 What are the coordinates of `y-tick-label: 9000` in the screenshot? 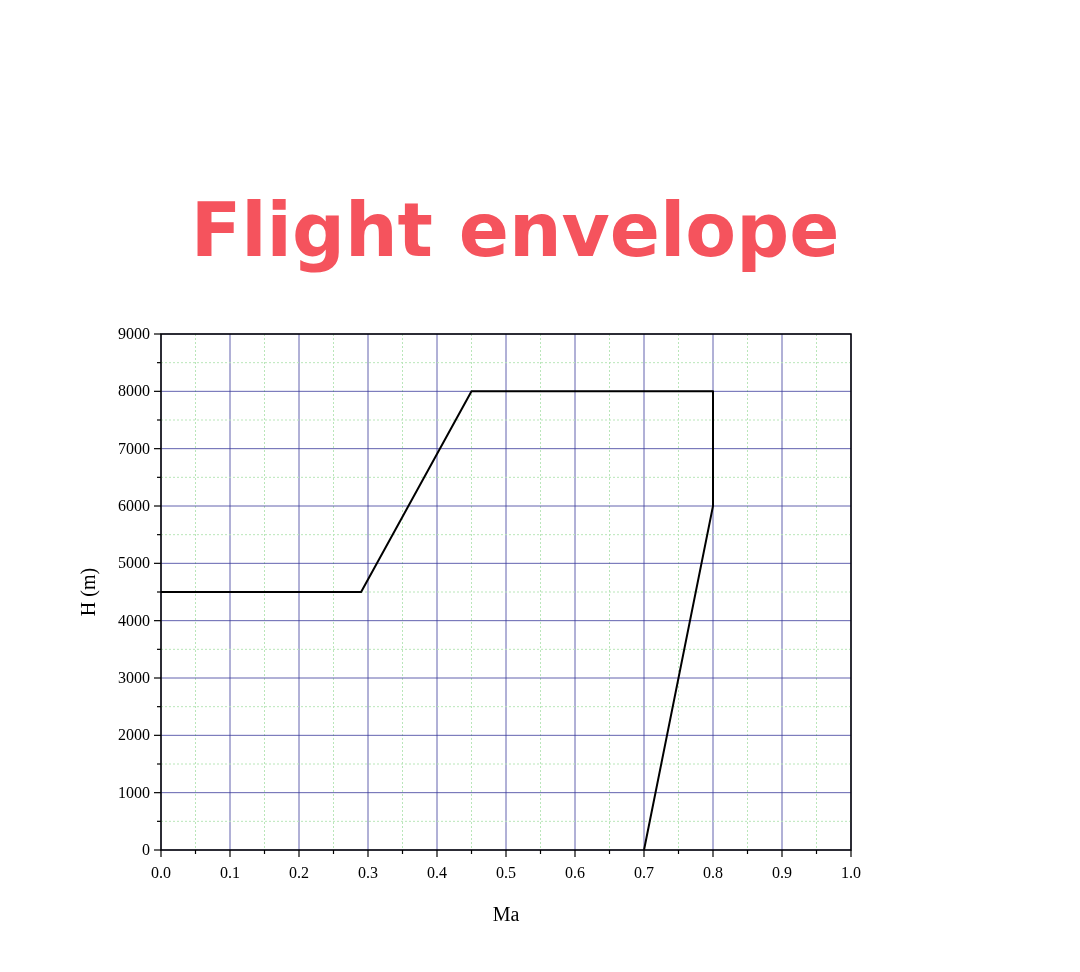 It's located at (134, 333).